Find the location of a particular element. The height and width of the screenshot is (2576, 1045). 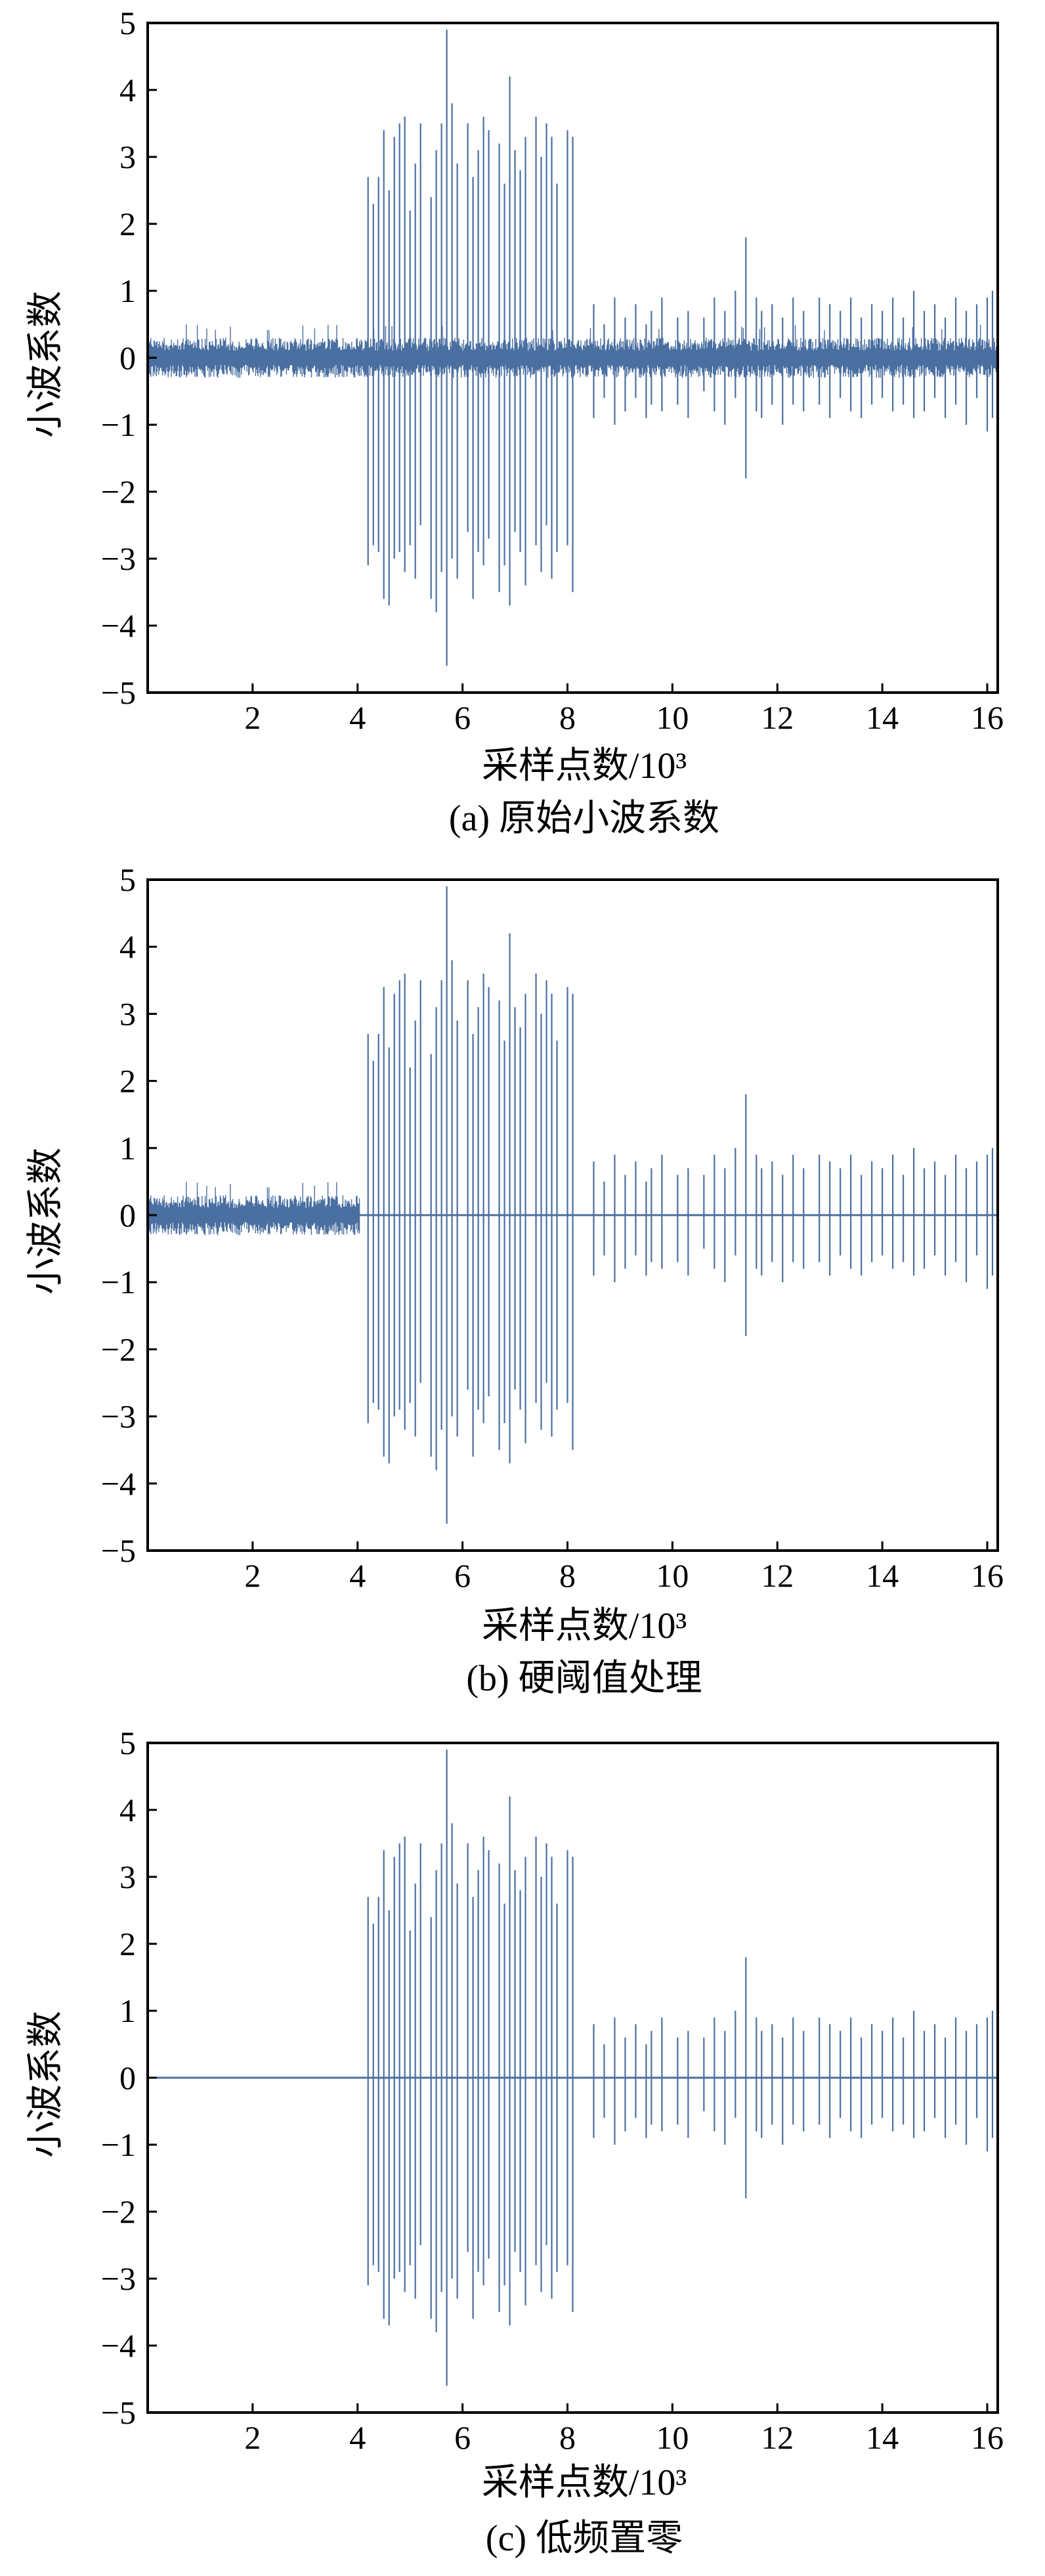

panel-caption: (b) 硬阈值处理 is located at coordinates (584, 1678).